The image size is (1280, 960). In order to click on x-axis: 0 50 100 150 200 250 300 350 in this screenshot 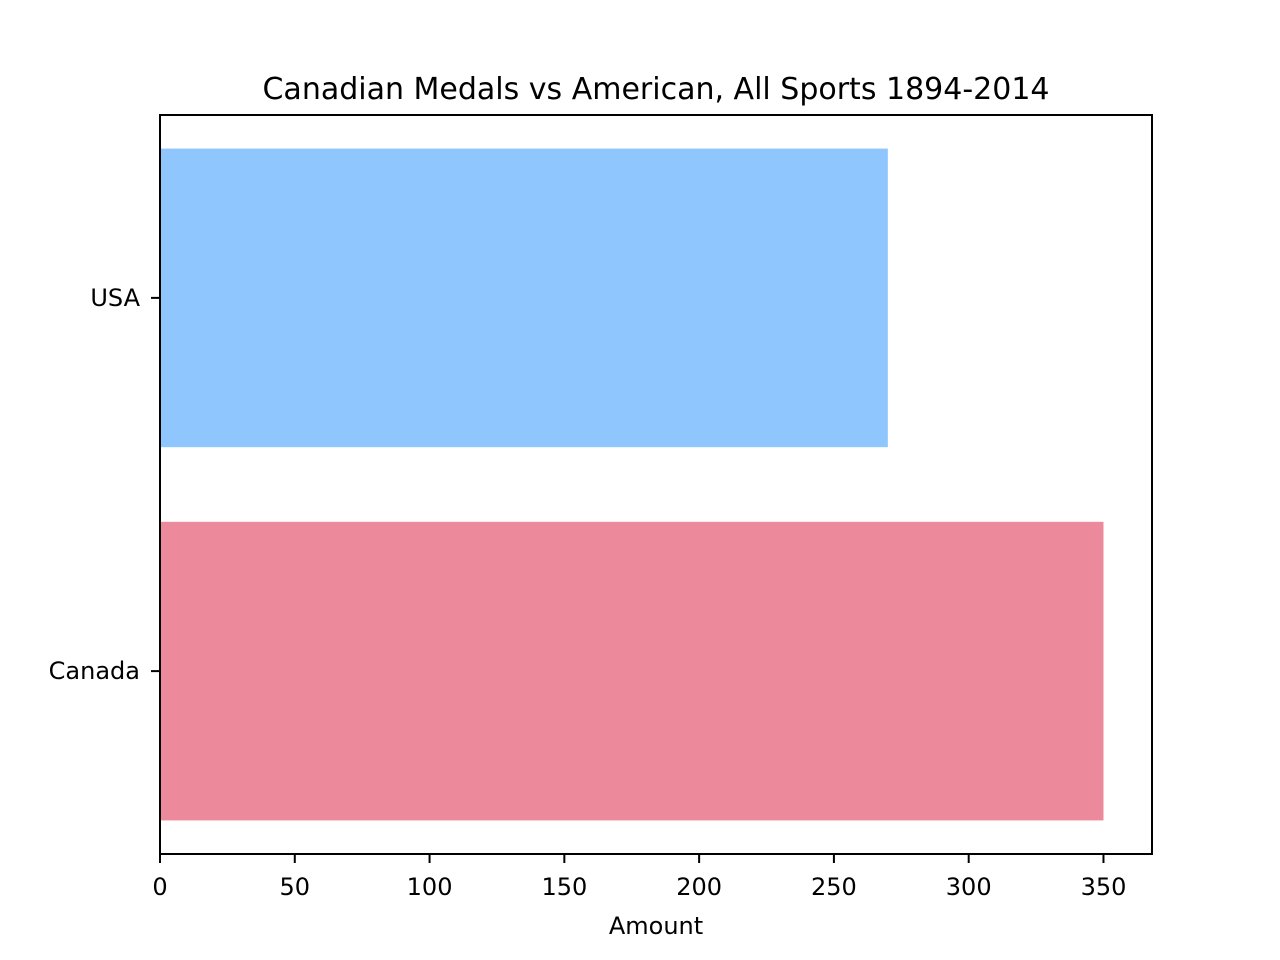, I will do `click(639, 877)`.